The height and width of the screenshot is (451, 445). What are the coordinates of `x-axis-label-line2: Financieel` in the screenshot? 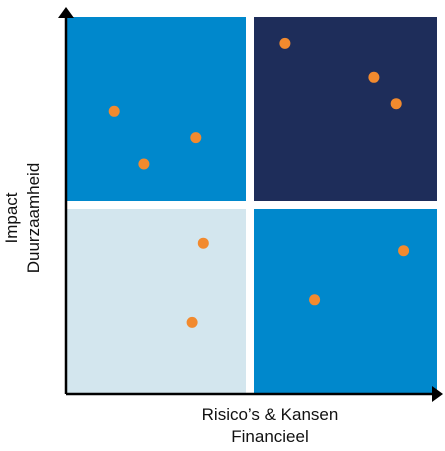 It's located at (270, 436).